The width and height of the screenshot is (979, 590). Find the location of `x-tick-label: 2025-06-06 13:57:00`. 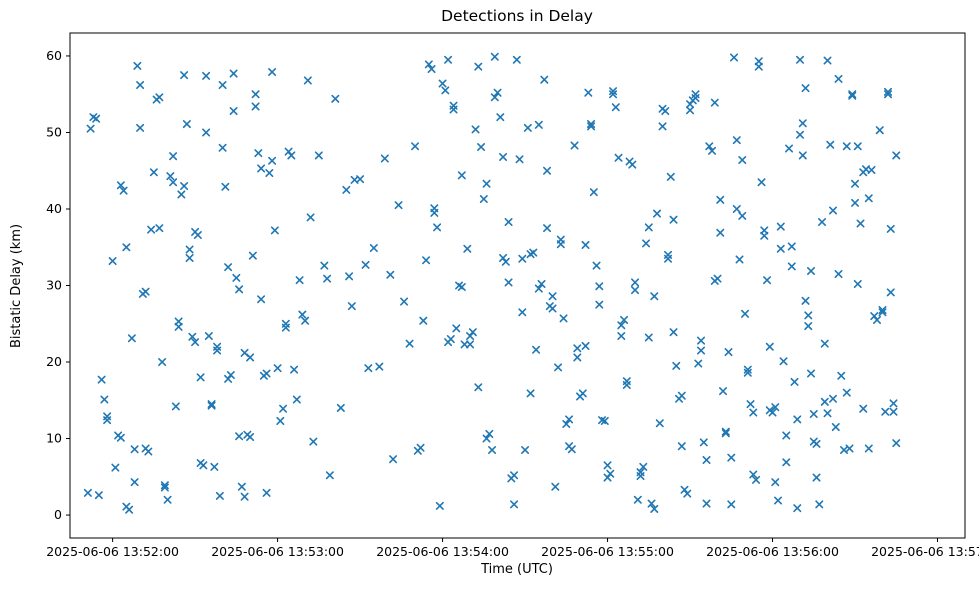

x-tick-label: 2025-06-06 13:57:00 is located at coordinates (925, 551).